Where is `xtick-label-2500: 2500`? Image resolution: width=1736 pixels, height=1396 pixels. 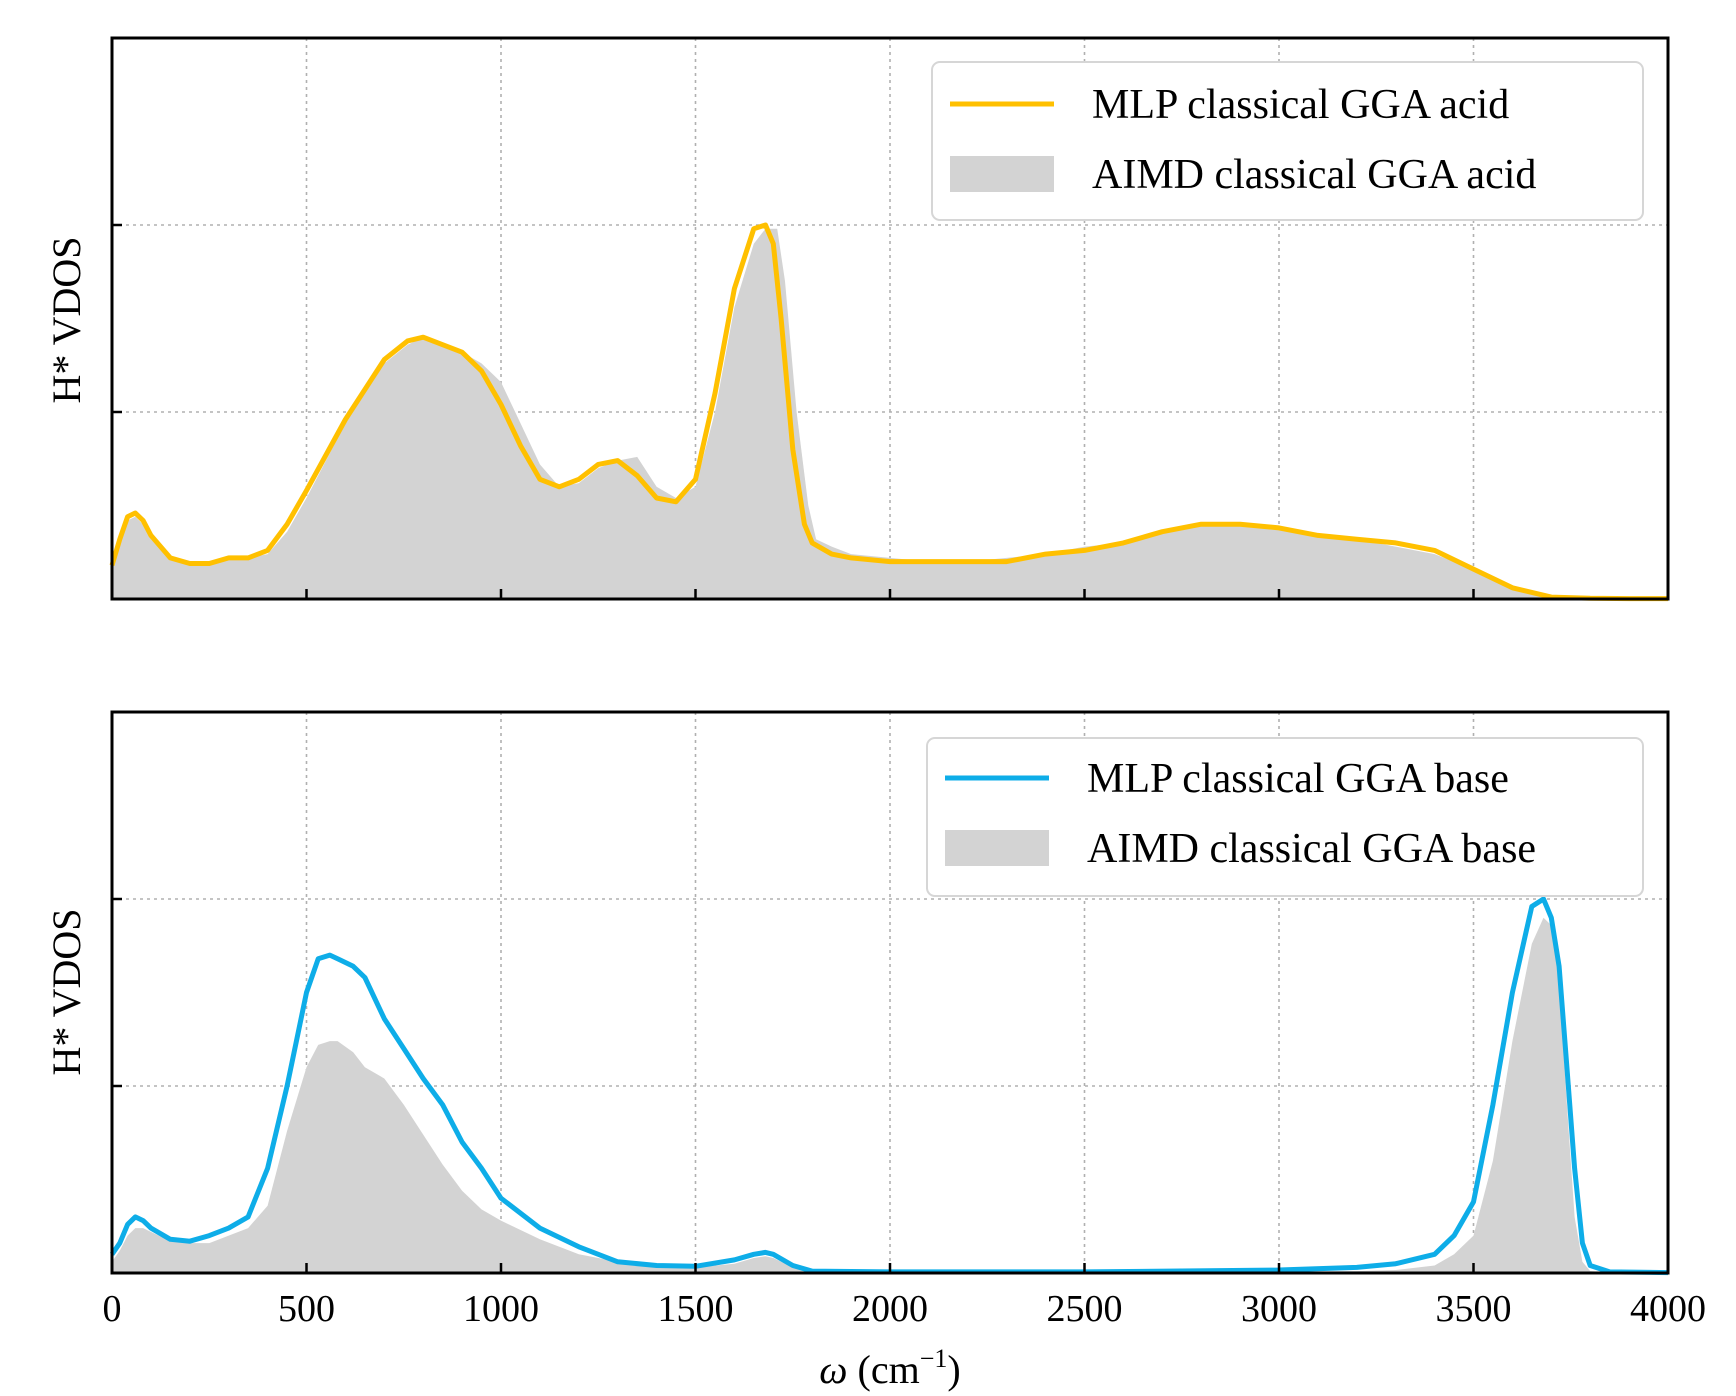
xtick-label-2500: 2500 is located at coordinates (1085, 1309).